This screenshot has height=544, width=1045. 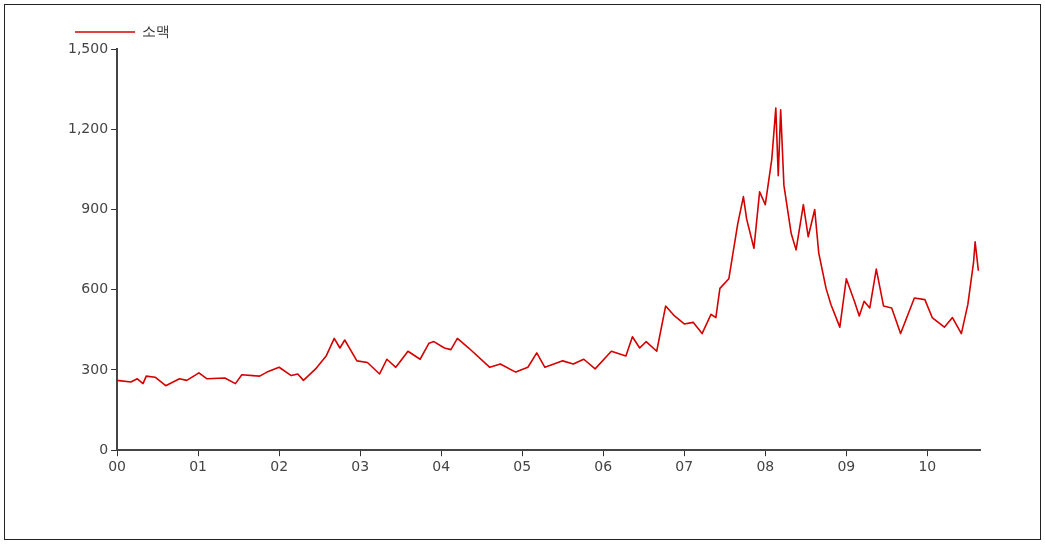 What do you see at coordinates (95, 368) in the screenshot?
I see `y-tick-label: 300` at bounding box center [95, 368].